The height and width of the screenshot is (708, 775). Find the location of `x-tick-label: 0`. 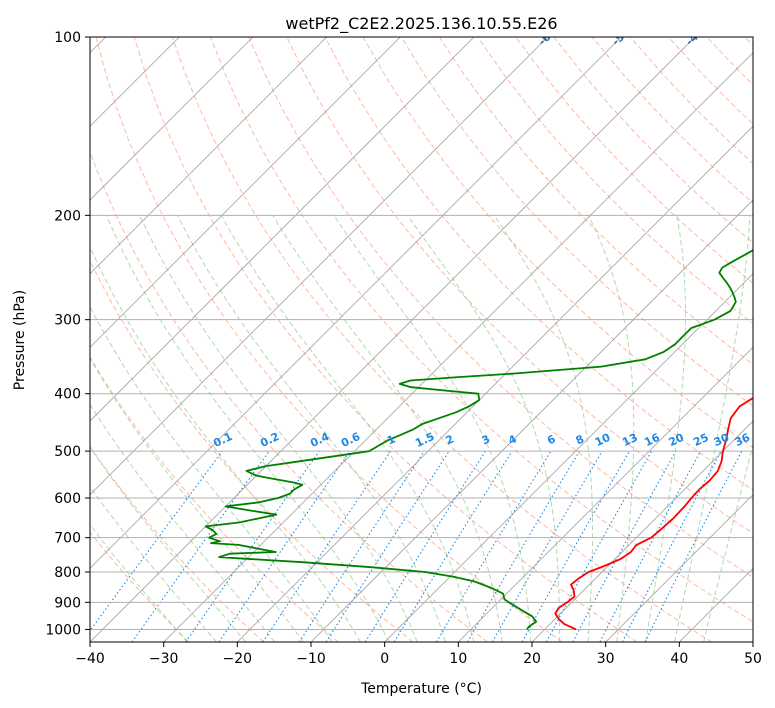

x-tick-label: 0 is located at coordinates (384, 659).